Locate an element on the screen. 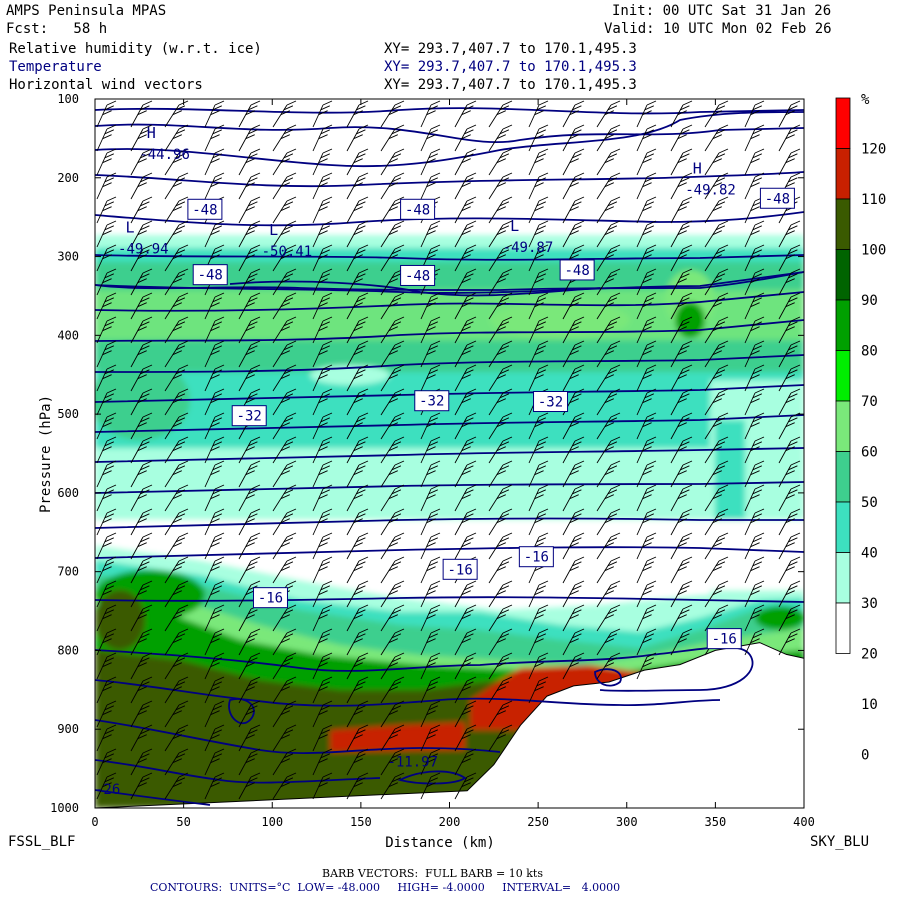 The height and width of the screenshot is (900, 900). y-tick-label: 200 is located at coordinates (68, 178).